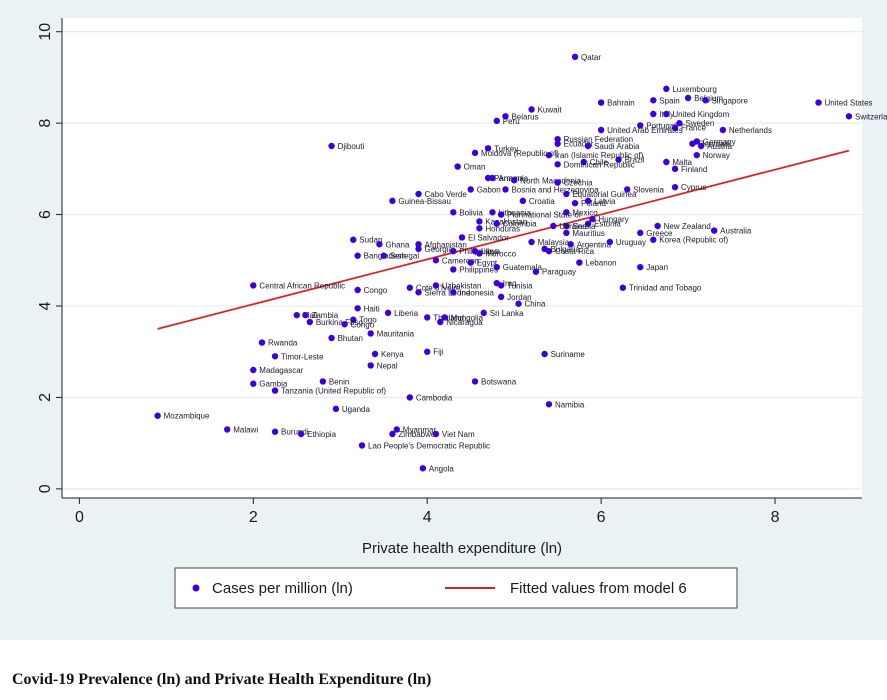  Describe the element at coordinates (370, 240) in the screenshot. I see `point-label: Sudan` at that location.